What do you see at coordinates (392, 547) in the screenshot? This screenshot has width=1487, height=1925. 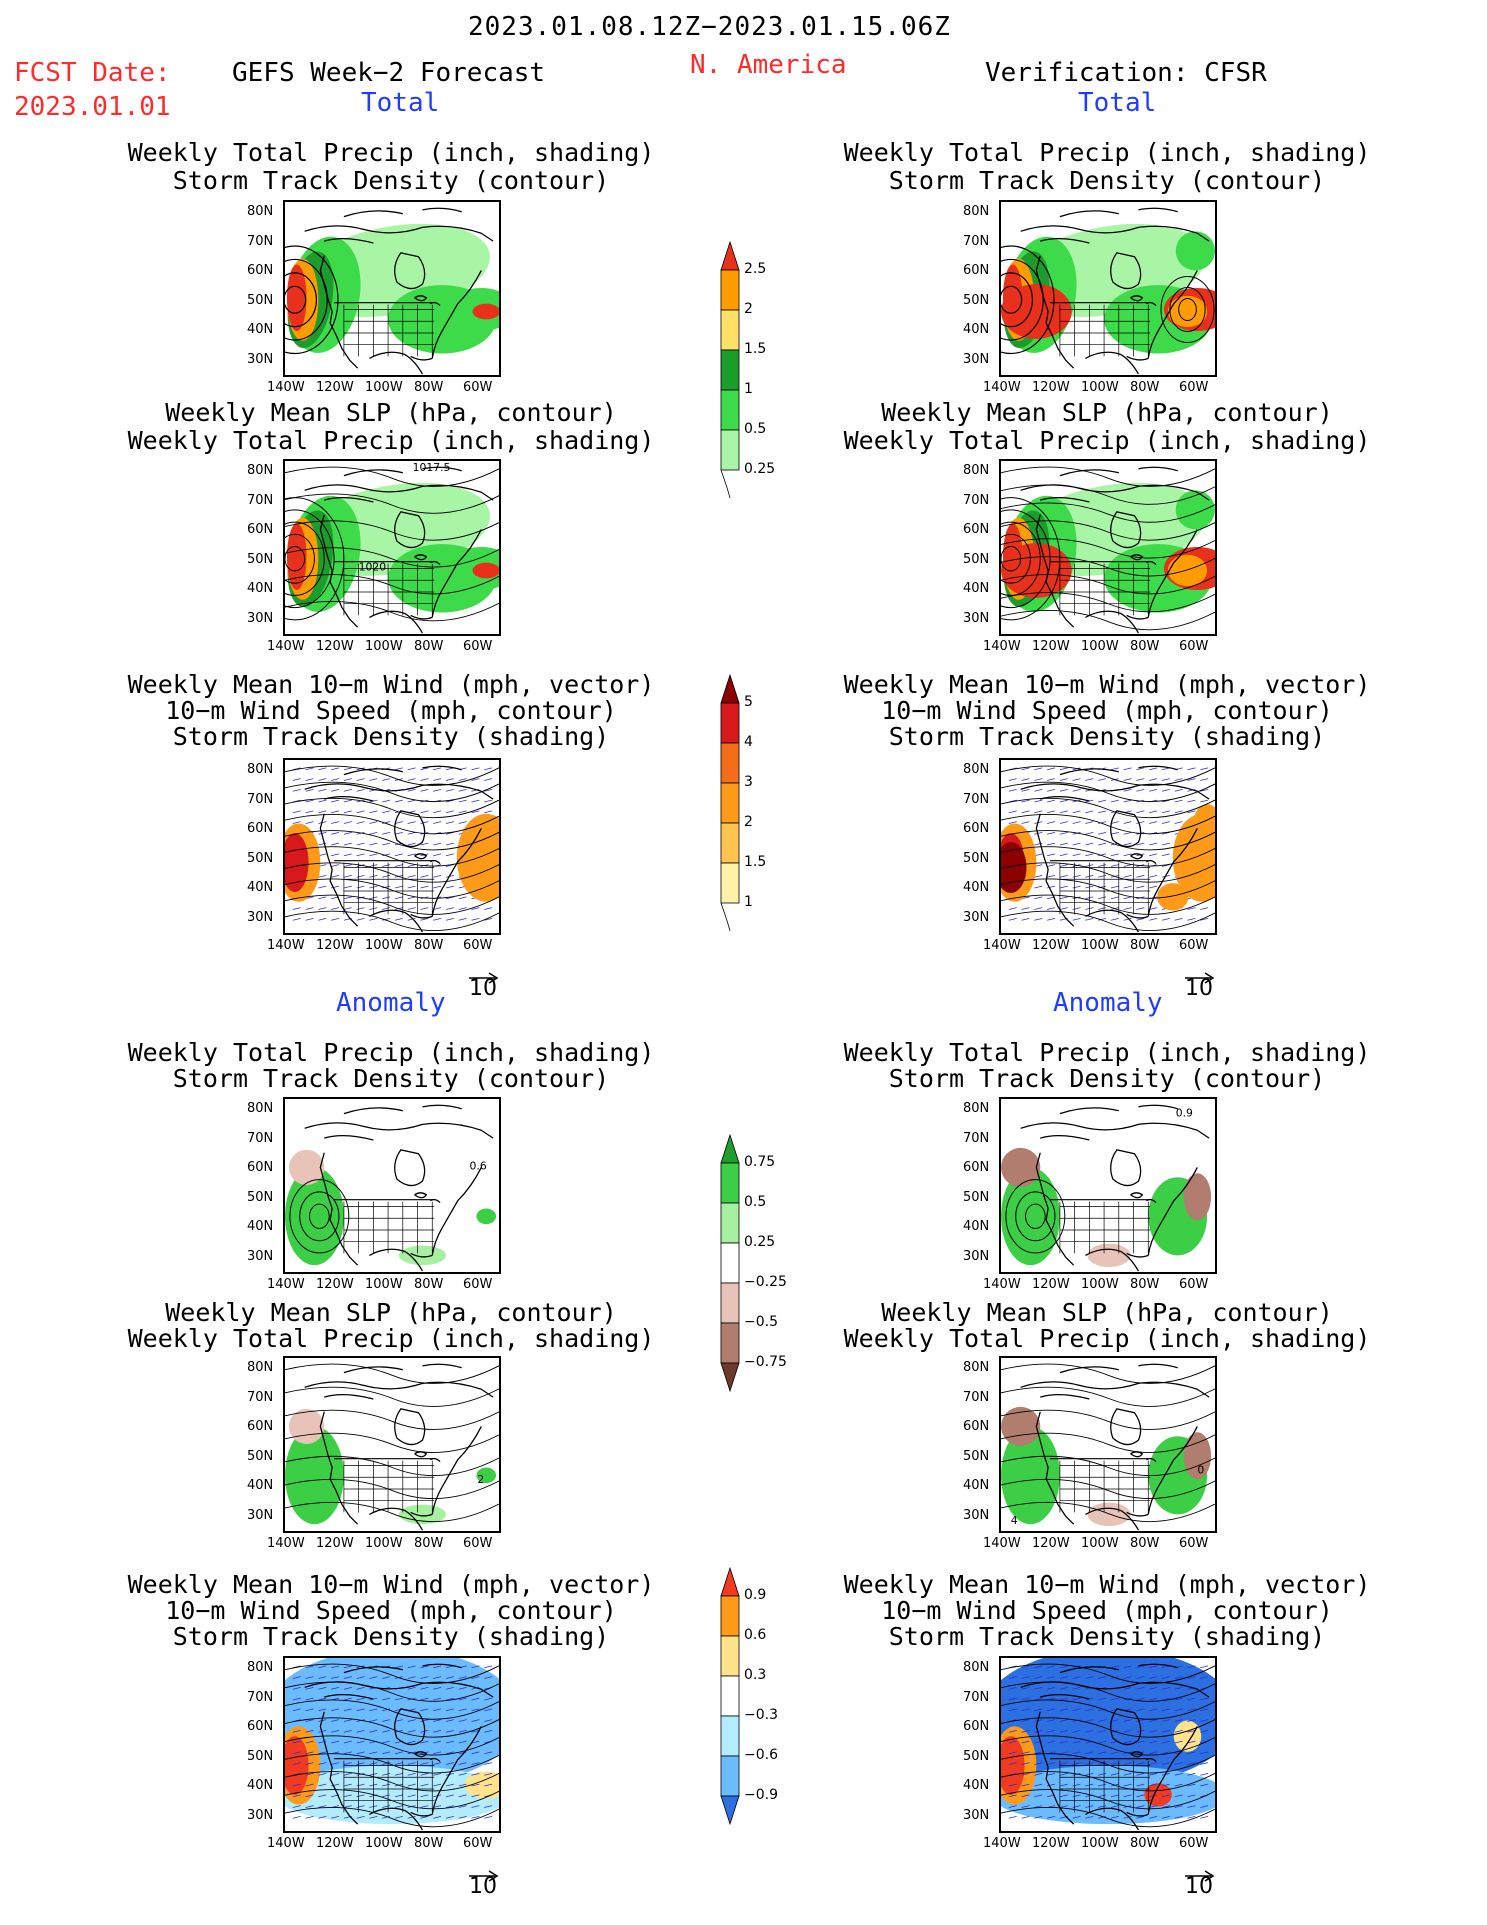 I see `map-plot: 1017.5 1020` at bounding box center [392, 547].